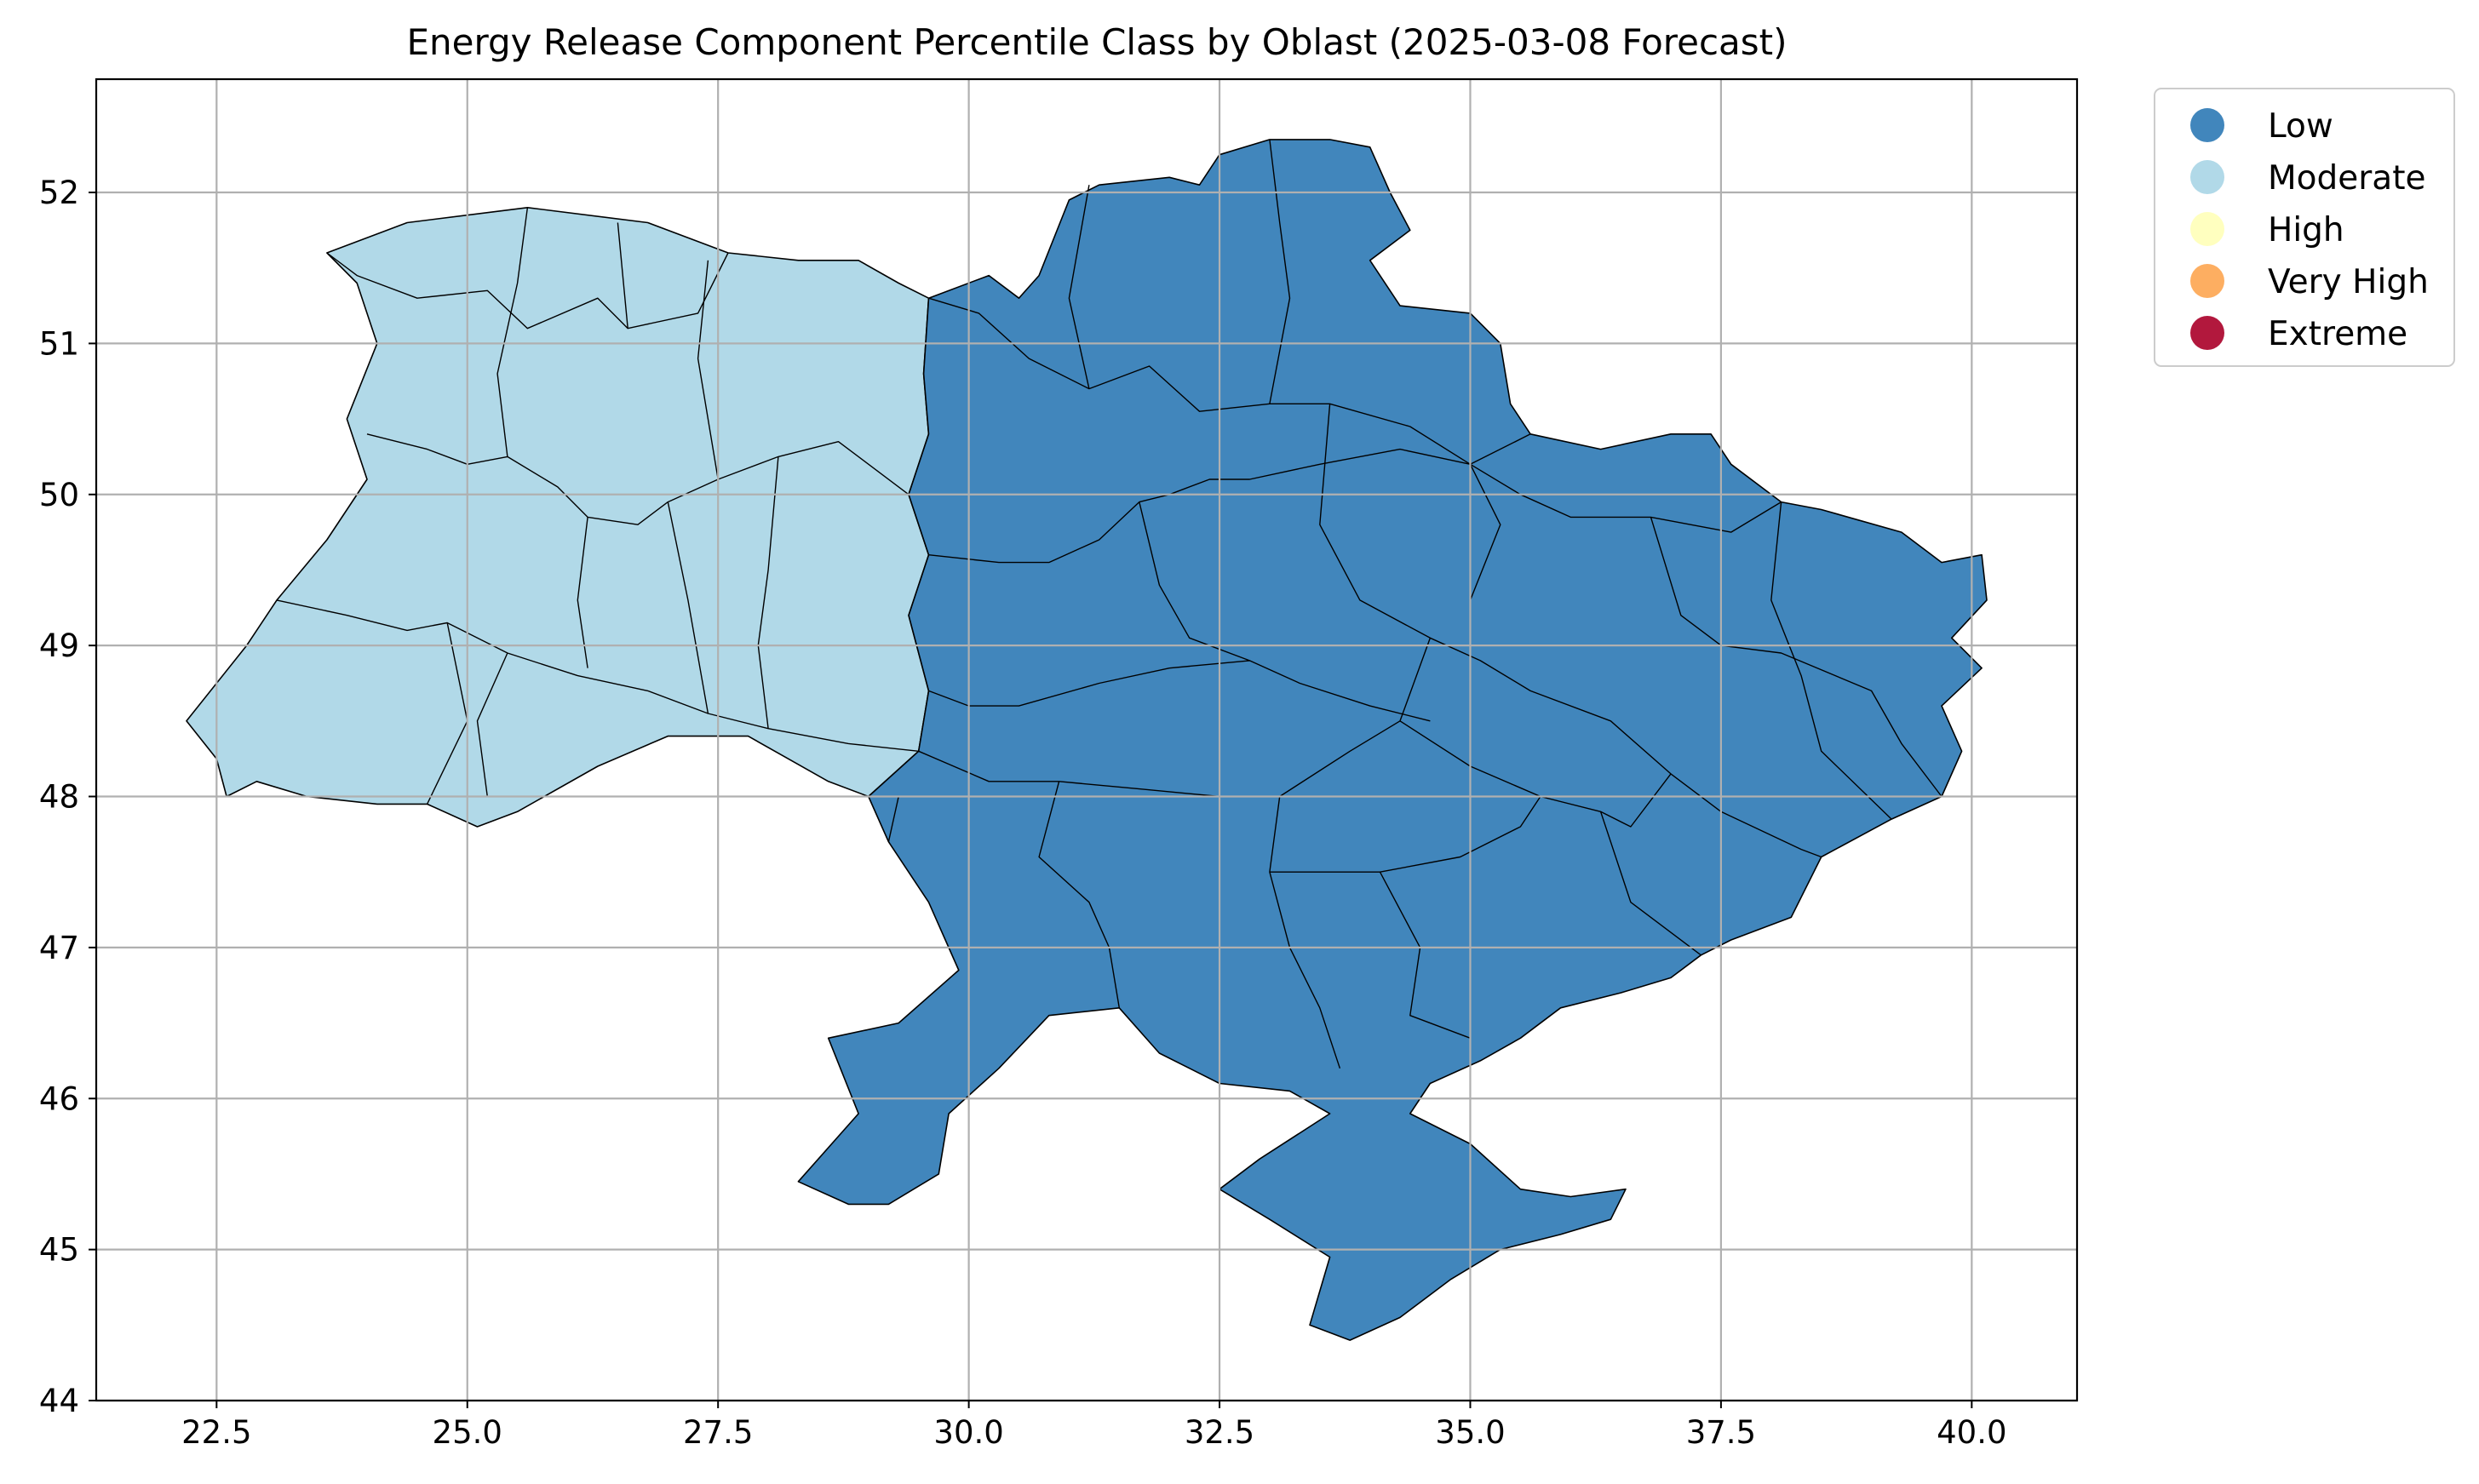 The height and width of the screenshot is (1484, 2479). I want to click on y-tick-label: 48, so click(59, 798).